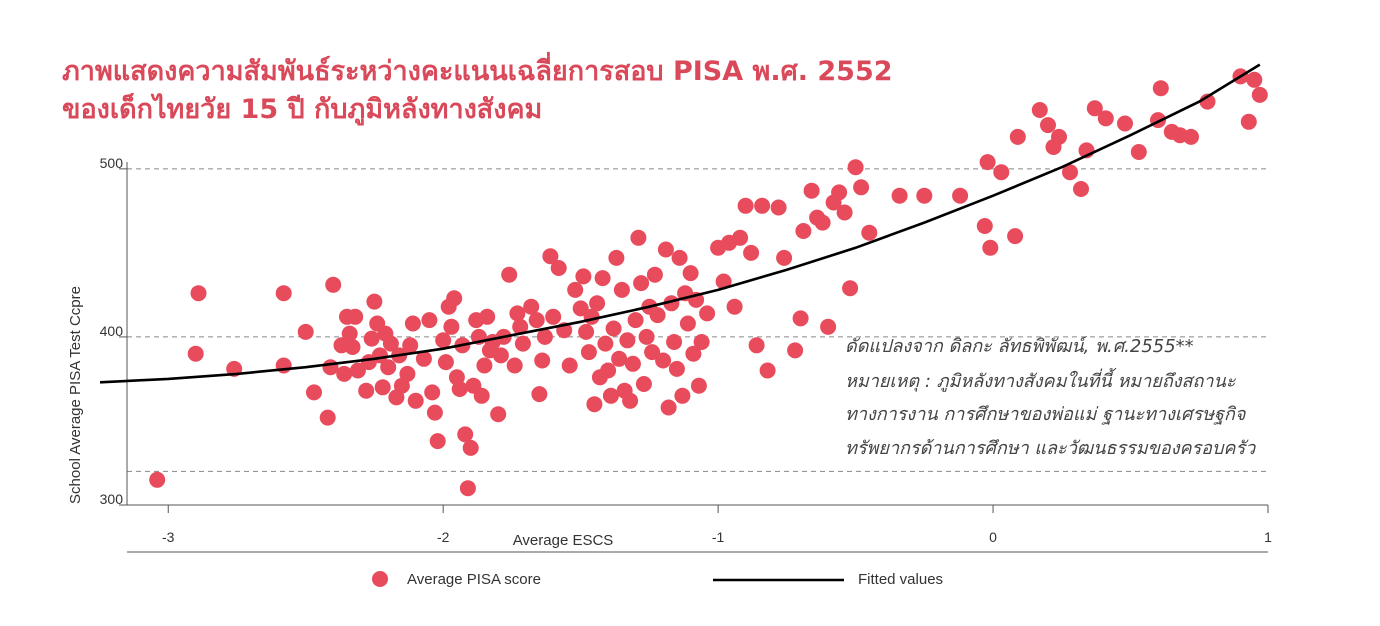 The image size is (1380, 626). I want to click on y-tick-label-0: 300, so click(112, 499).